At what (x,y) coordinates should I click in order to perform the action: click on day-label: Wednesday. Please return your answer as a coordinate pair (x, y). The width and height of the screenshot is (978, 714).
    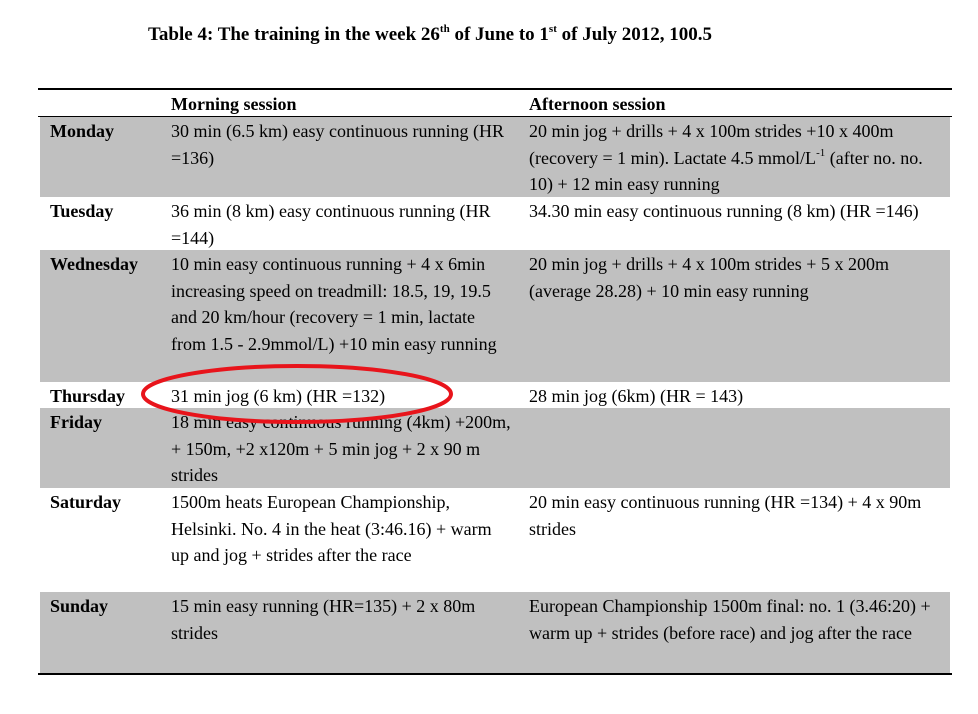
    Looking at the image, I should click on (94, 264).